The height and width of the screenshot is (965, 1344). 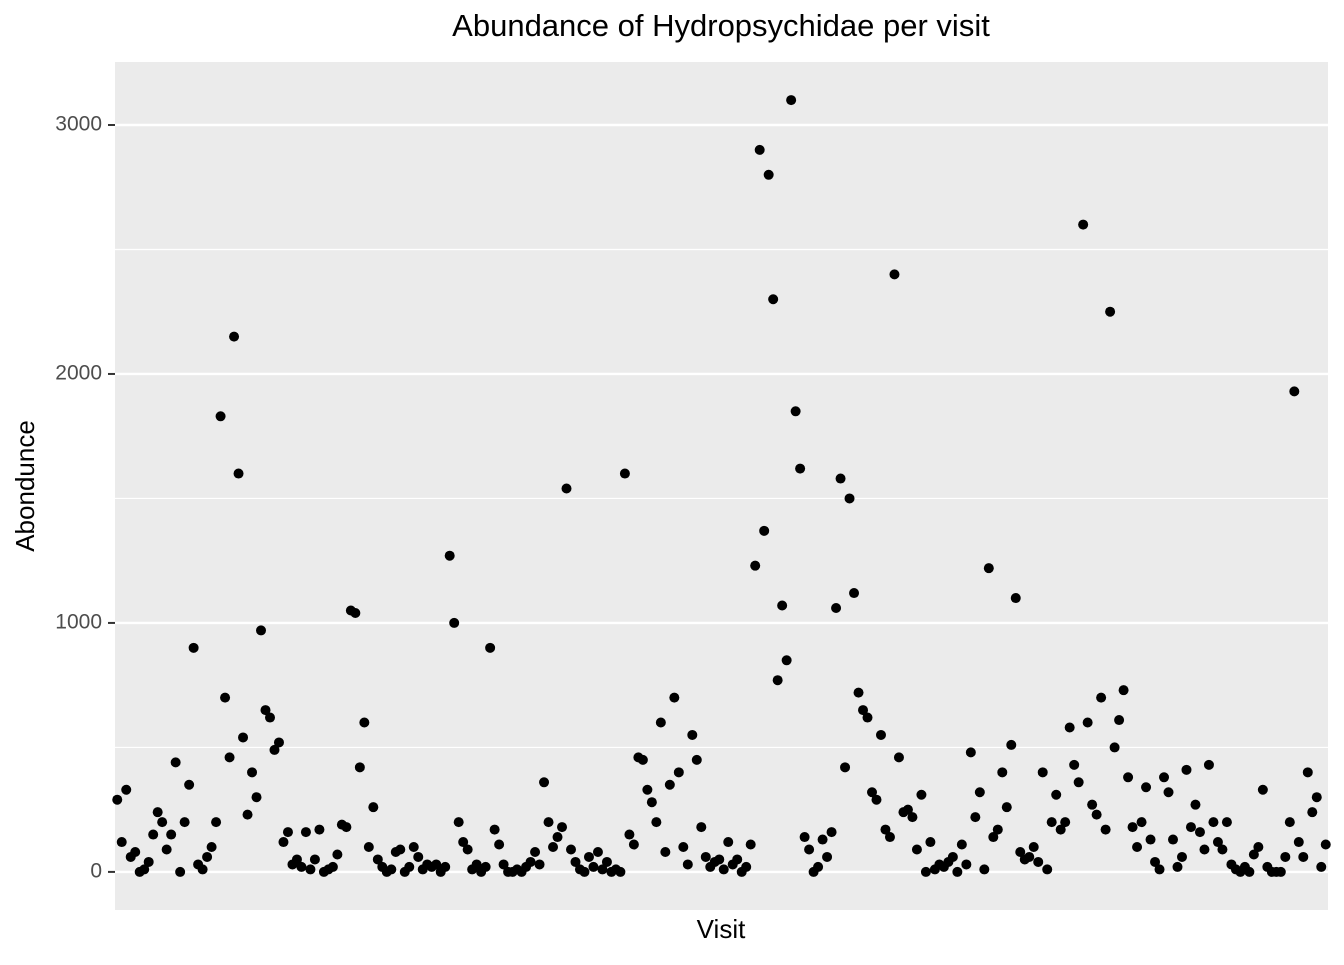 What do you see at coordinates (78, 621) in the screenshot?
I see `y-tick-label: 1000` at bounding box center [78, 621].